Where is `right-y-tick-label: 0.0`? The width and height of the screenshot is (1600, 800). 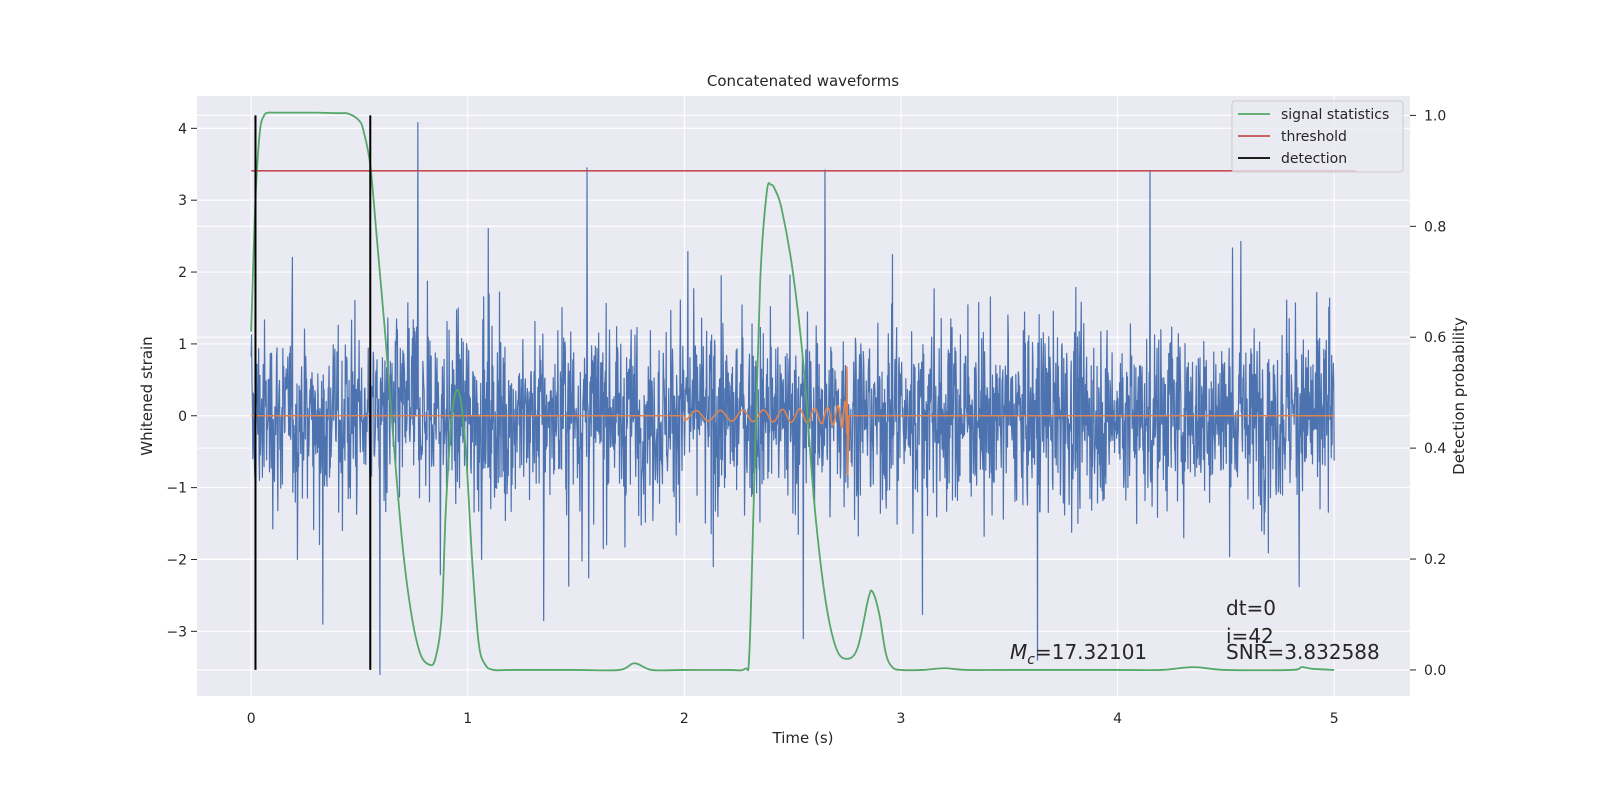
right-y-tick-label: 0.0 is located at coordinates (1435, 671).